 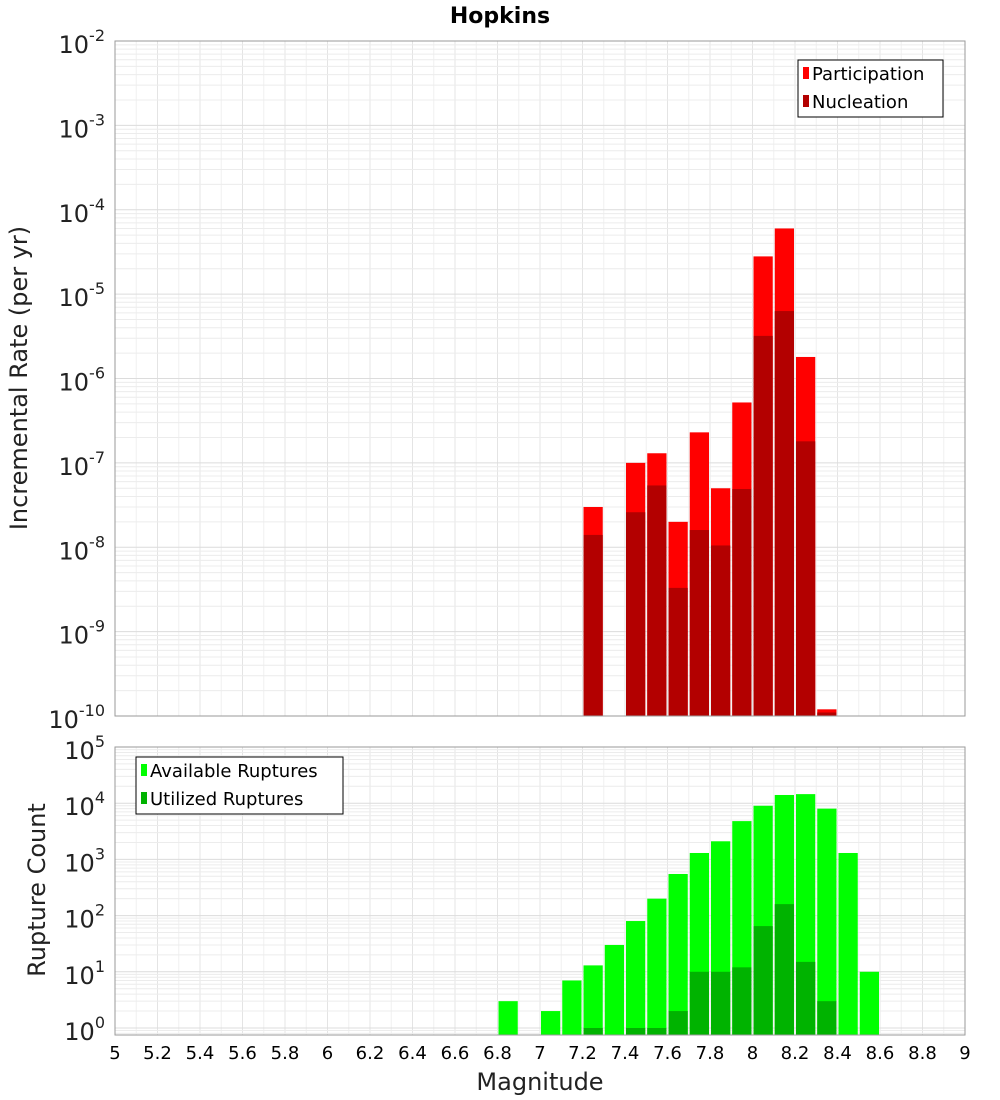 What do you see at coordinates (76, 717) in the screenshot?
I see `y-tick-label: 10⁻¹⁰` at bounding box center [76, 717].